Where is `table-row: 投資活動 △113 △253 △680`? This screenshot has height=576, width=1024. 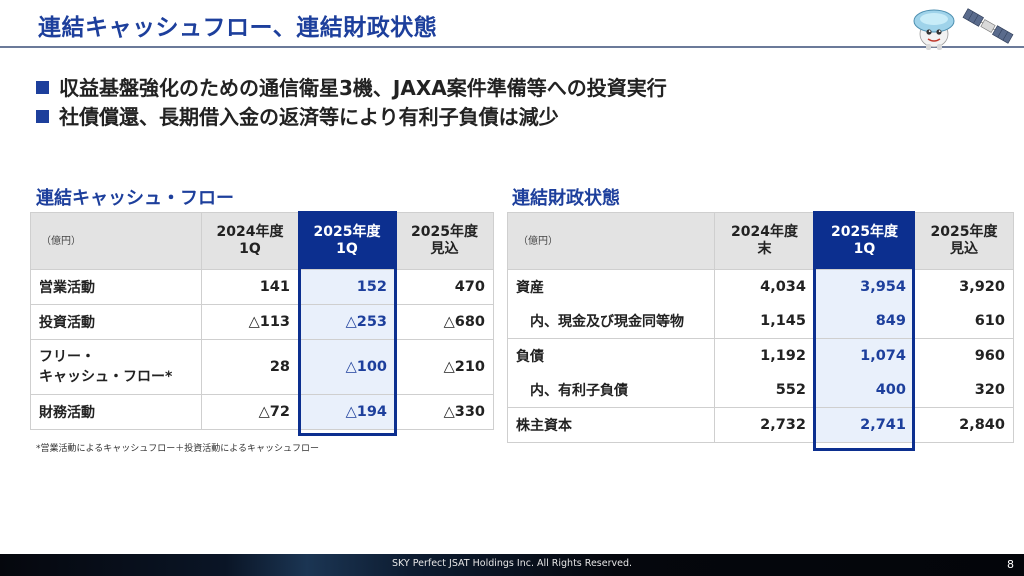 table-row: 投資活動 △113 △253 △680 is located at coordinates (262, 322).